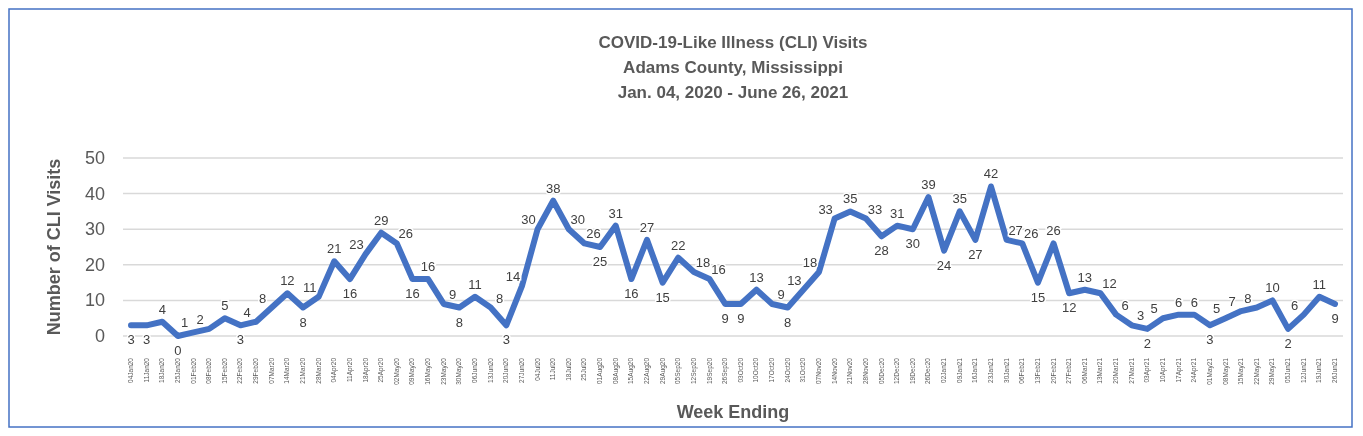 This screenshot has height=436, width=1363. I want to click on y-tick-label: 40, so click(94, 193).